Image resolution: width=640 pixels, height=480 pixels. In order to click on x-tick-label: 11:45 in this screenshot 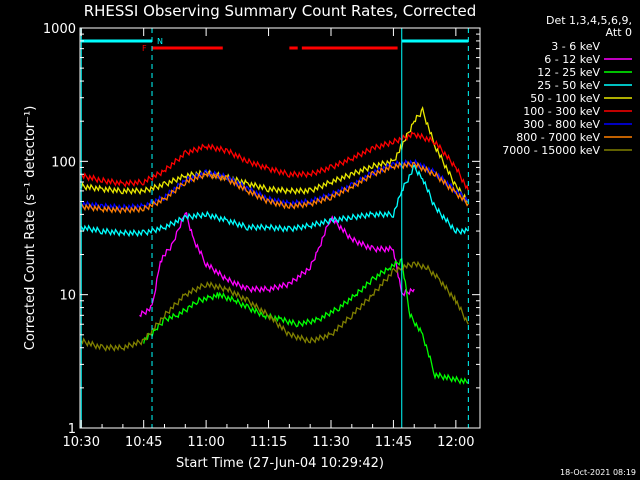, I will do `click(393, 442)`.